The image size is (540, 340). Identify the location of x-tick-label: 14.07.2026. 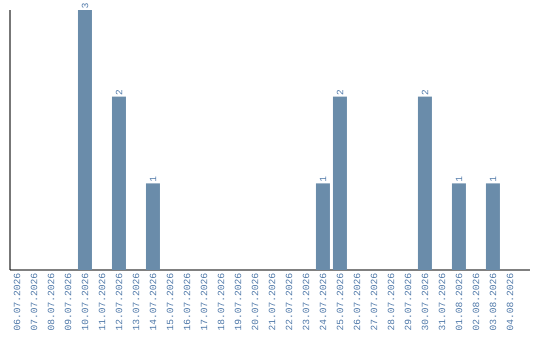
(153, 302).